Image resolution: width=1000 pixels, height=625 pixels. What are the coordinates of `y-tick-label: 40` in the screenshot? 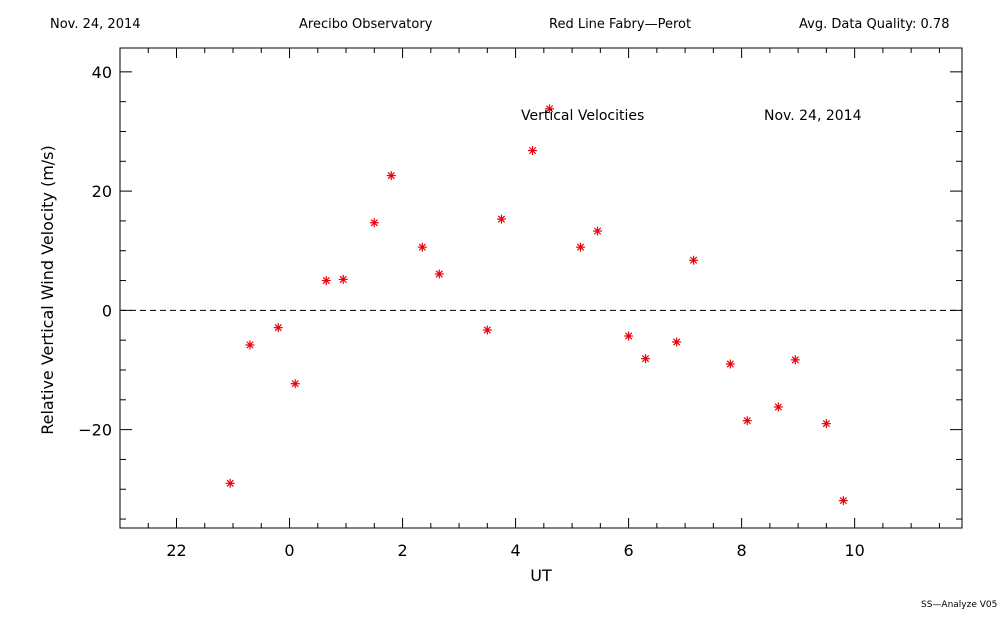 It's located at (102, 72).